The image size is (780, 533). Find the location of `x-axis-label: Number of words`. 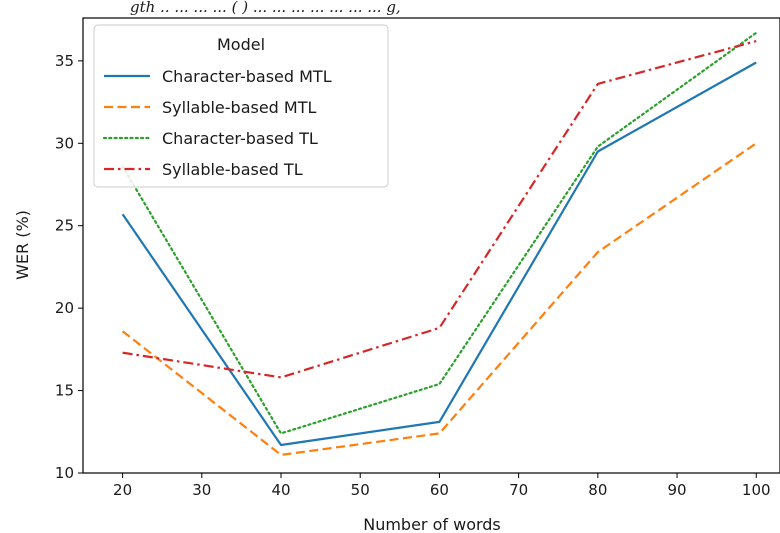

x-axis-label: Number of words is located at coordinates (432, 524).